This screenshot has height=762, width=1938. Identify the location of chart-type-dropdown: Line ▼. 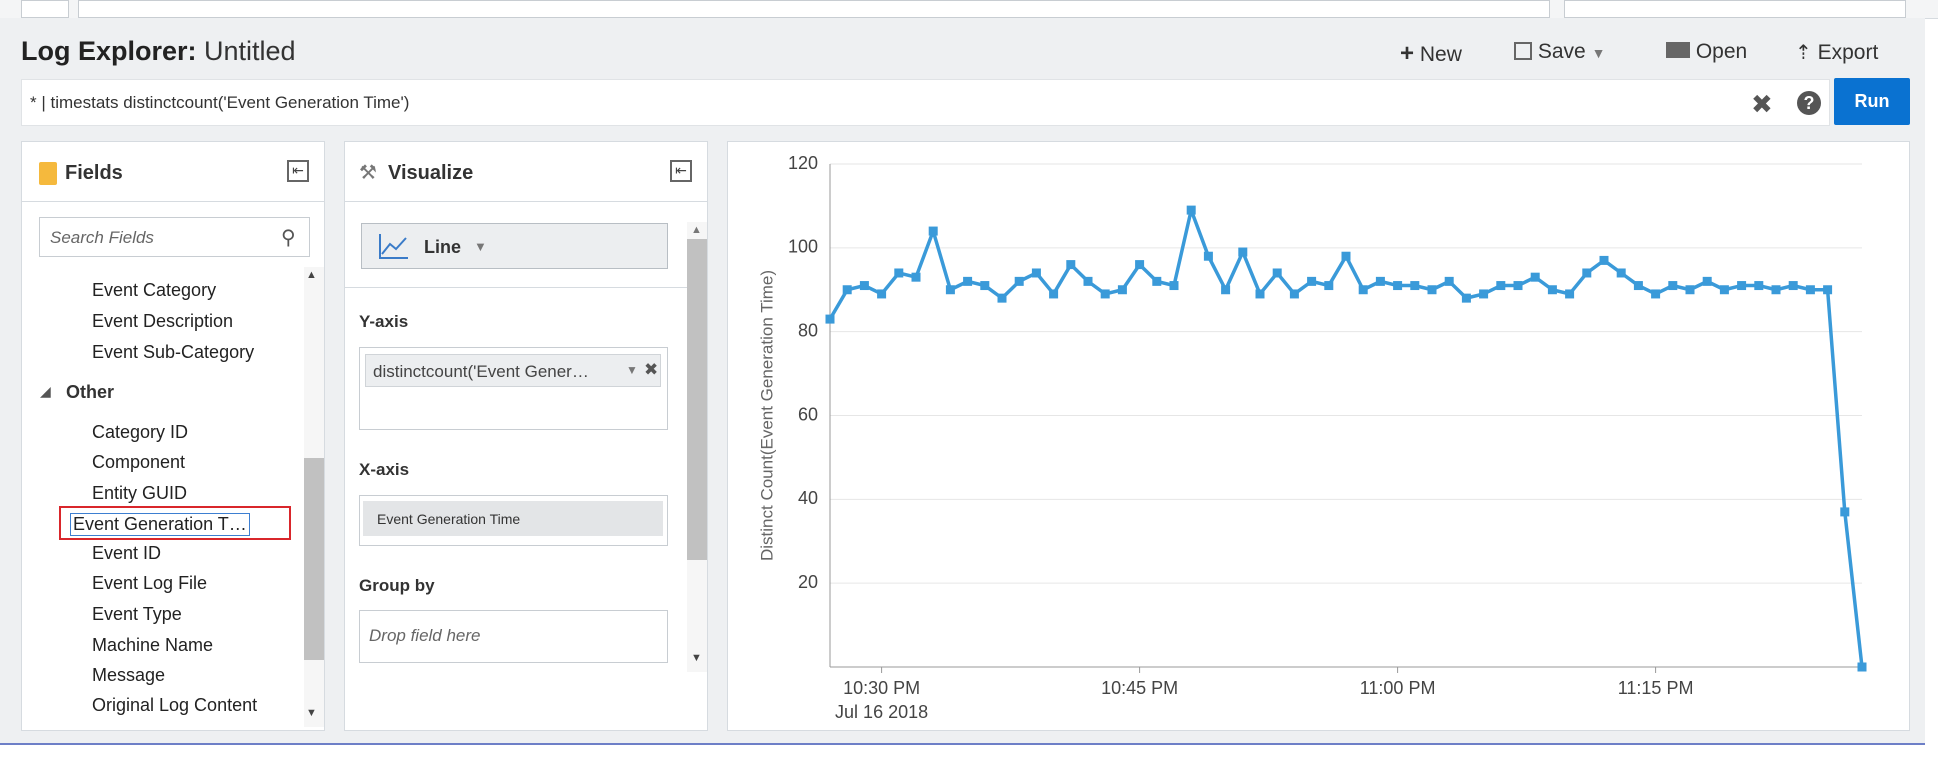
(514, 246).